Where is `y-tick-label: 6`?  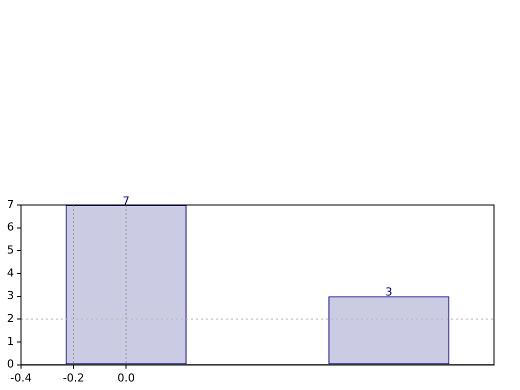
y-tick-label: 6 is located at coordinates (10, 227).